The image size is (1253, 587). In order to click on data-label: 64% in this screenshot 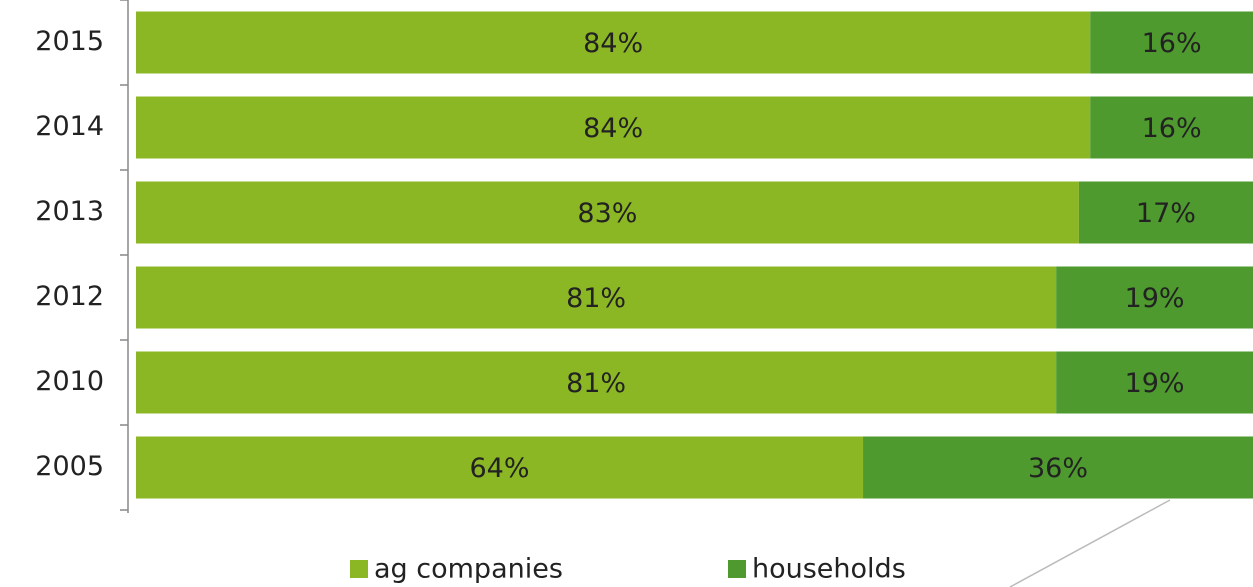, I will do `click(500, 468)`.